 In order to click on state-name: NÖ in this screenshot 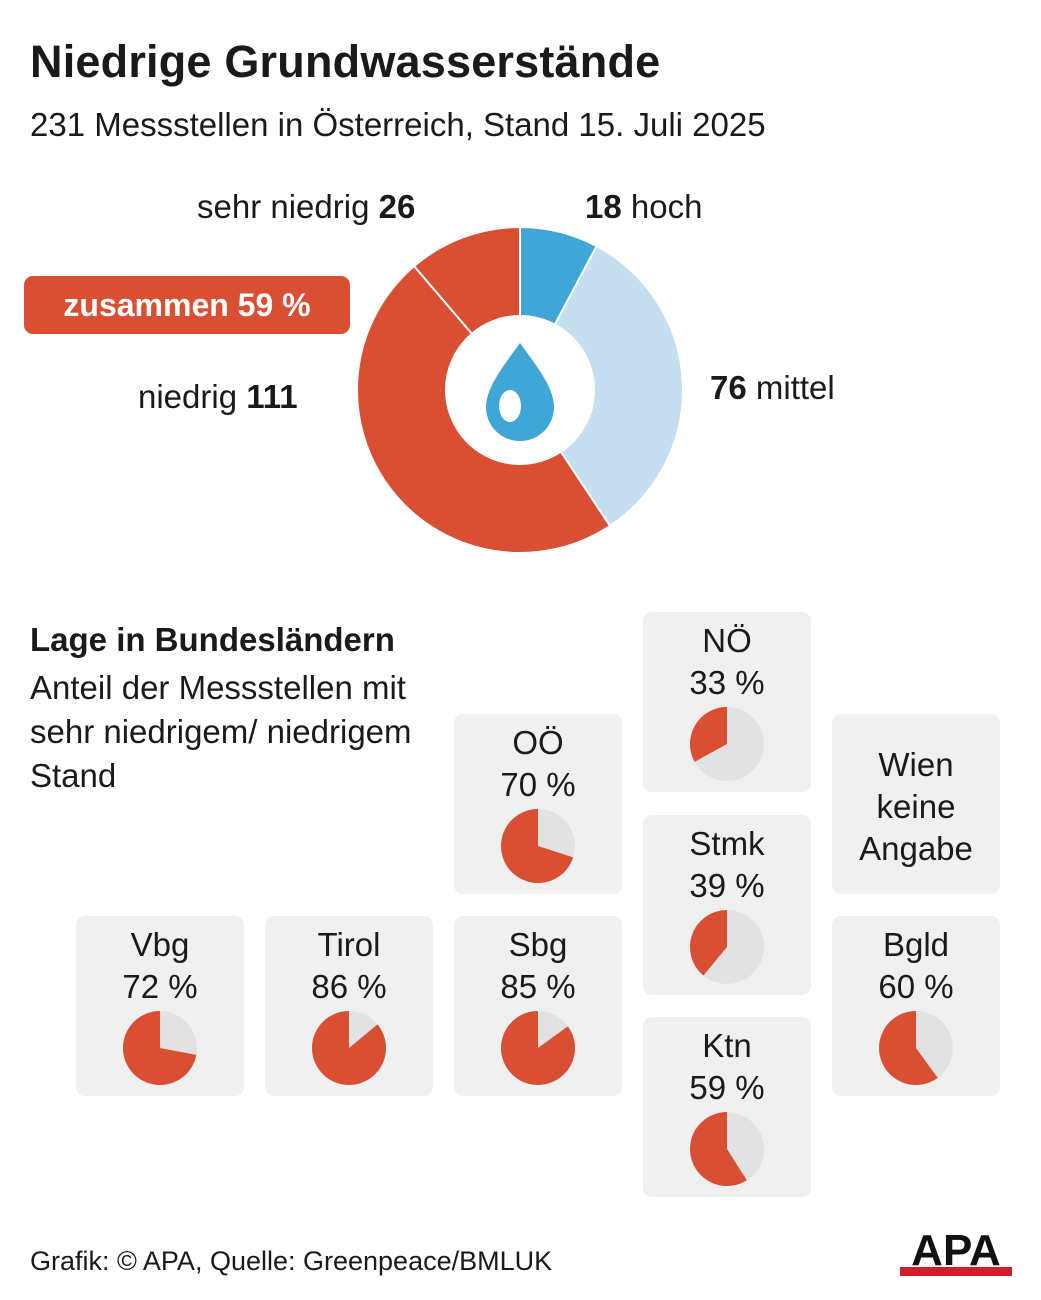, I will do `click(727, 640)`.